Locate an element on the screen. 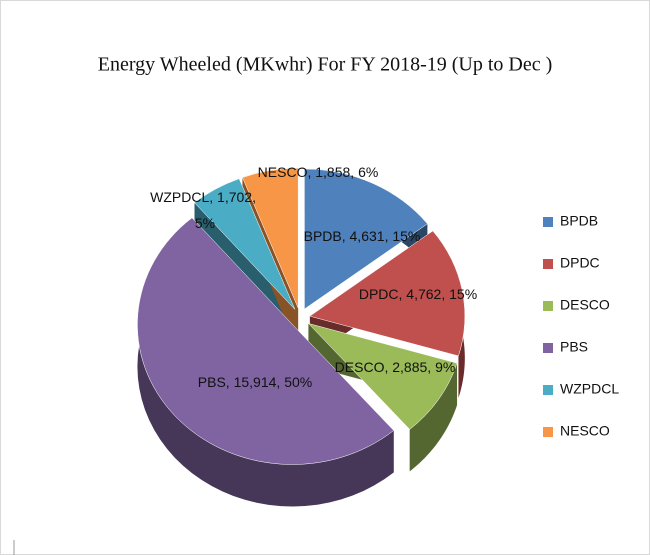 The width and height of the screenshot is (650, 555). label-category: DESCO is located at coordinates (360, 367).